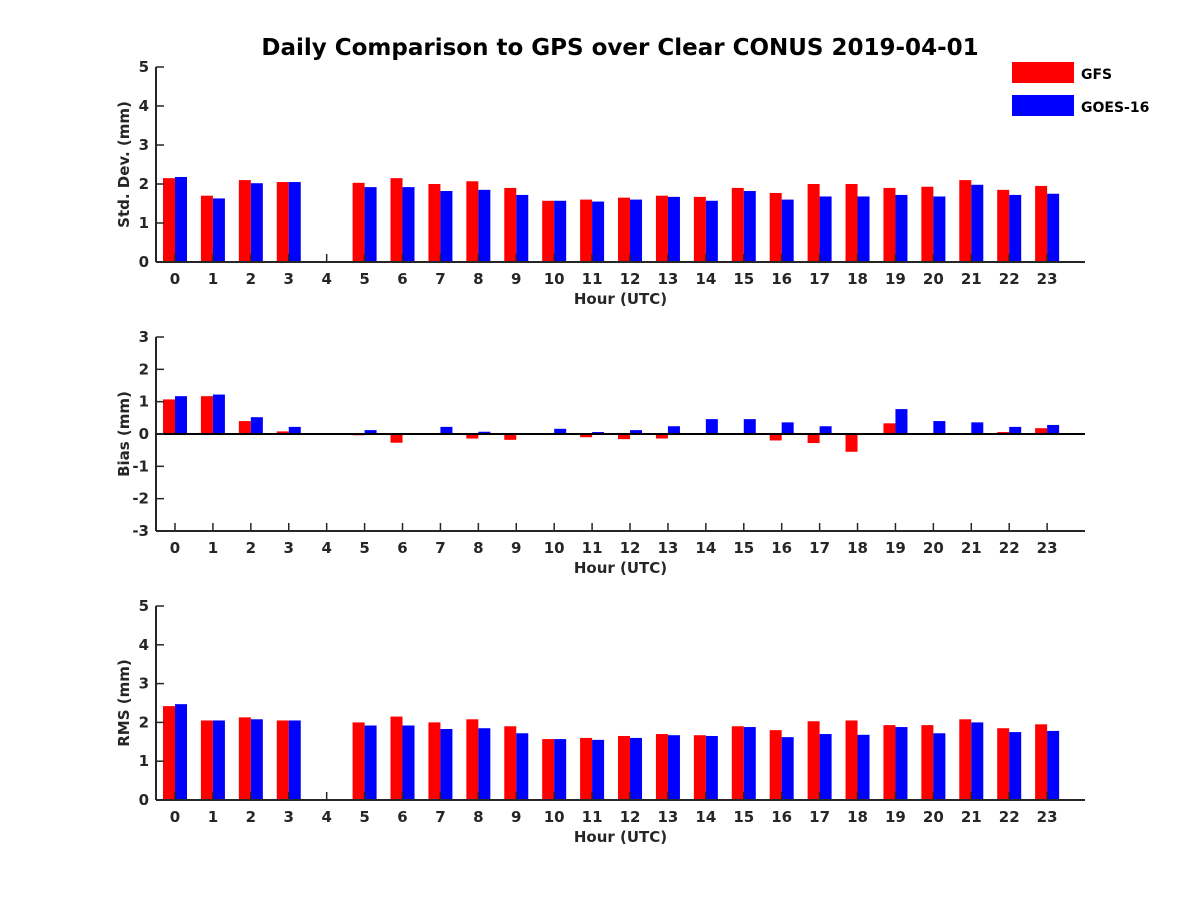  Describe the element at coordinates (289, 817) in the screenshot. I see `x-tick-label: 3` at that location.